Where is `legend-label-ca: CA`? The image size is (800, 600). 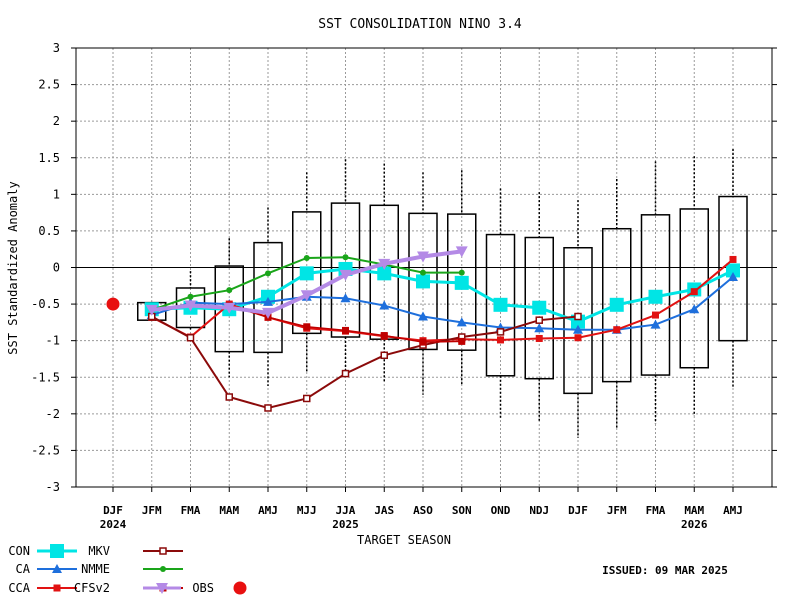
legend-label-ca: CA is located at coordinates (23, 569).